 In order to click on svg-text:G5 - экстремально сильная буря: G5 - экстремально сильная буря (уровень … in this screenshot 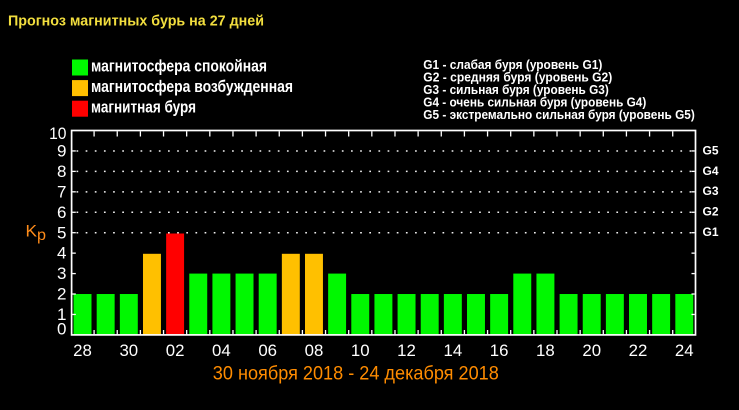, I will do `click(559, 114)`.